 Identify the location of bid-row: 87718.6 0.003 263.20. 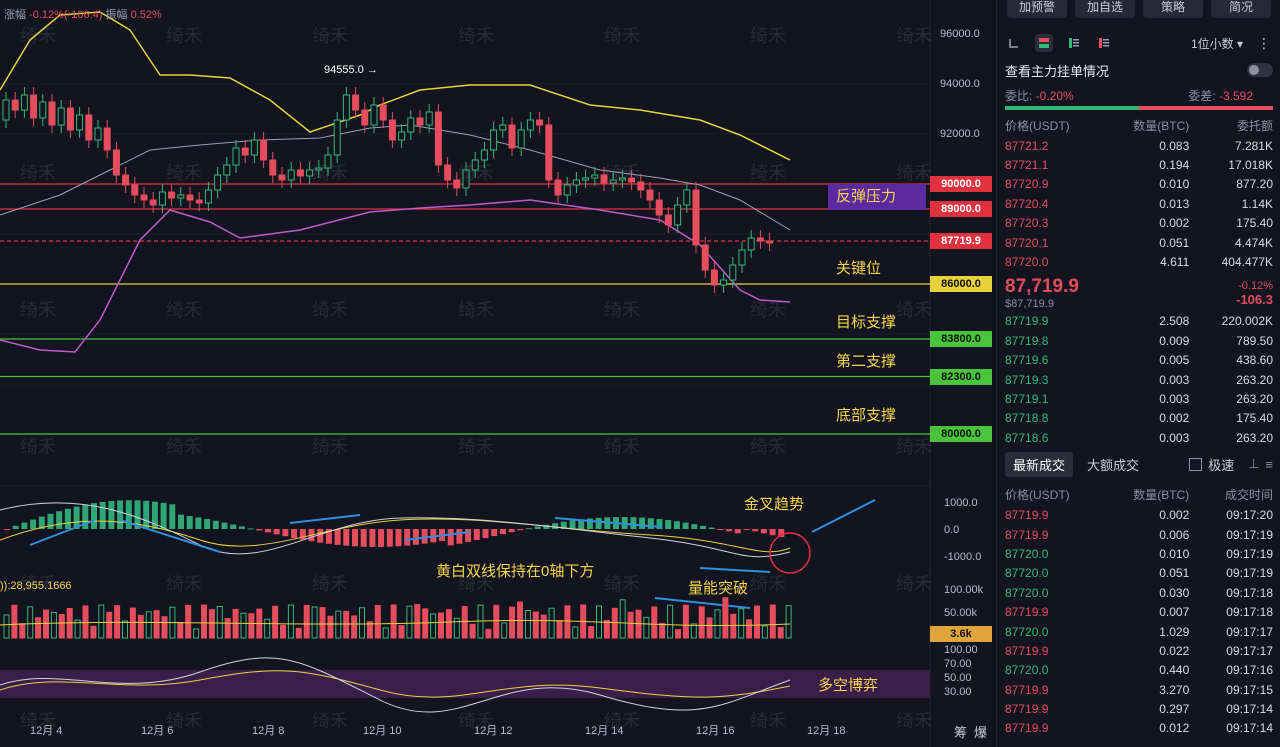
(1138, 437).